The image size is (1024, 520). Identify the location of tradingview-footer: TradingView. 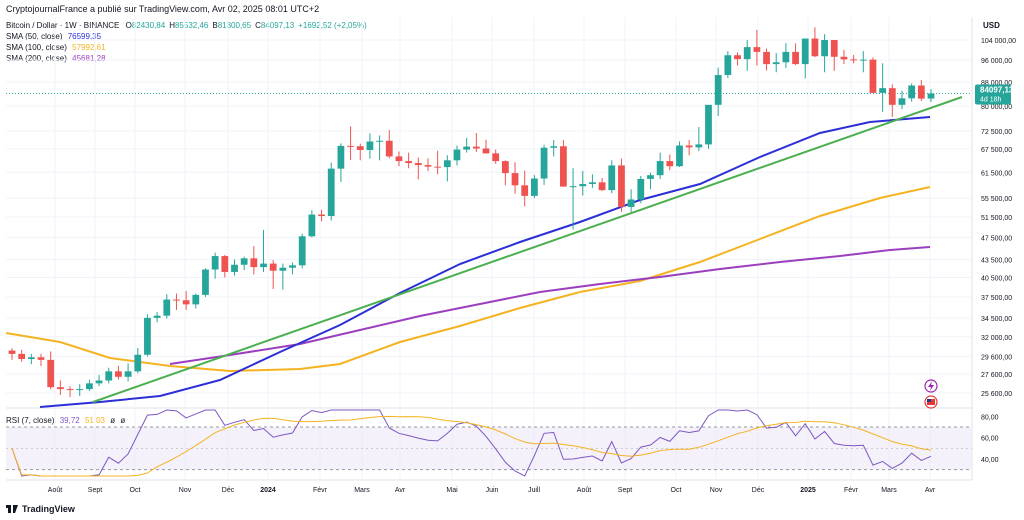
(40, 509).